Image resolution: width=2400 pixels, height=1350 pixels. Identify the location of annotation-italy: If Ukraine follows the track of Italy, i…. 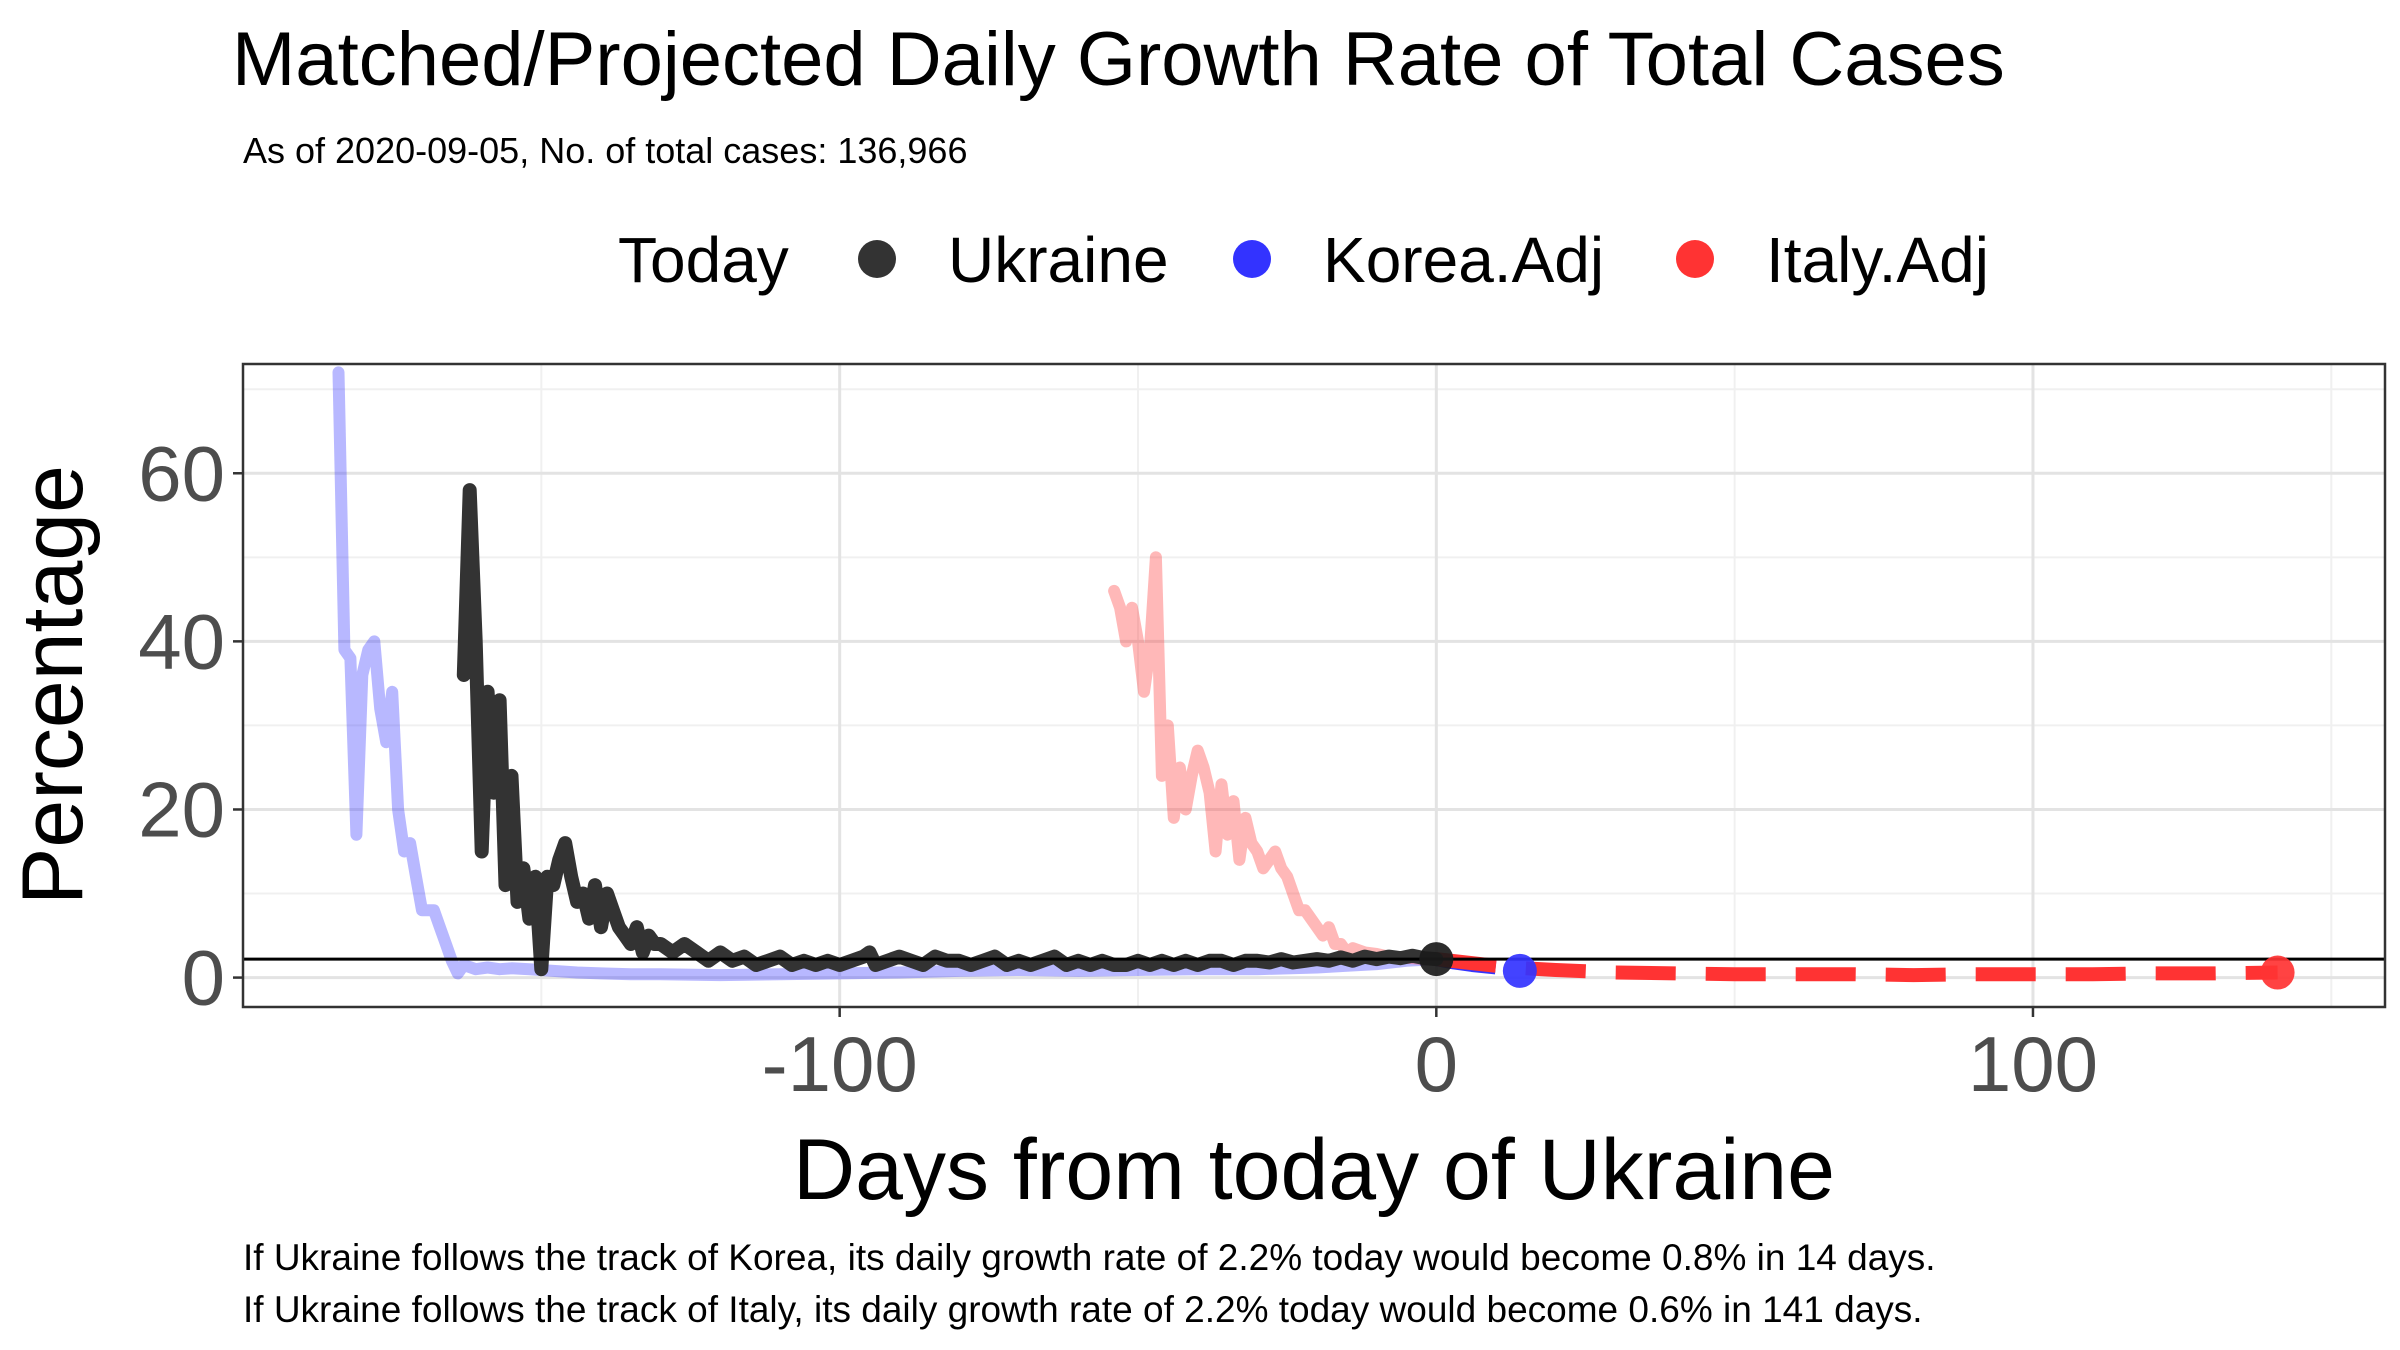
(1083, 1309).